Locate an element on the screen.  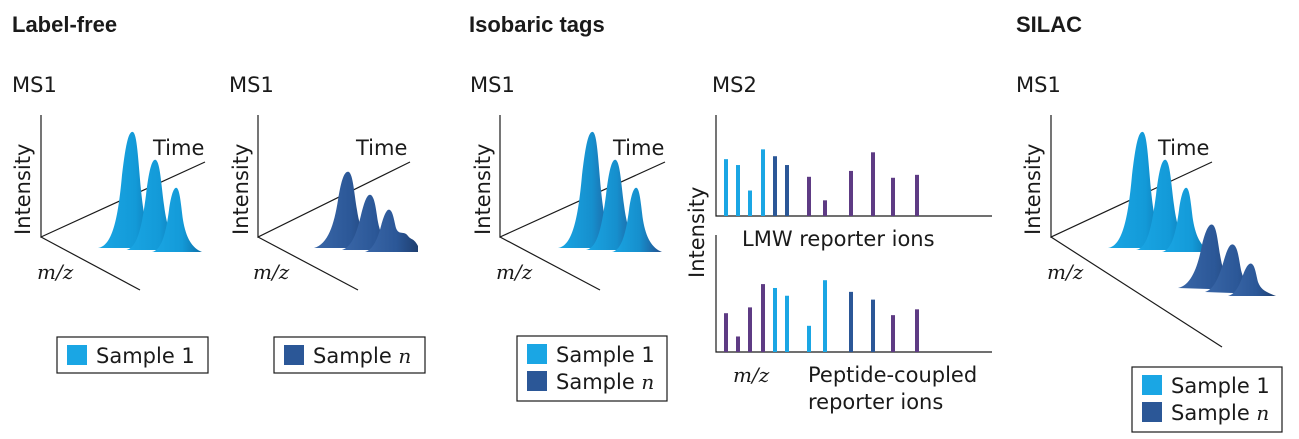
silac-ms1-panel: MS1 Intensity Time m/z is located at coordinates (1146, 210).